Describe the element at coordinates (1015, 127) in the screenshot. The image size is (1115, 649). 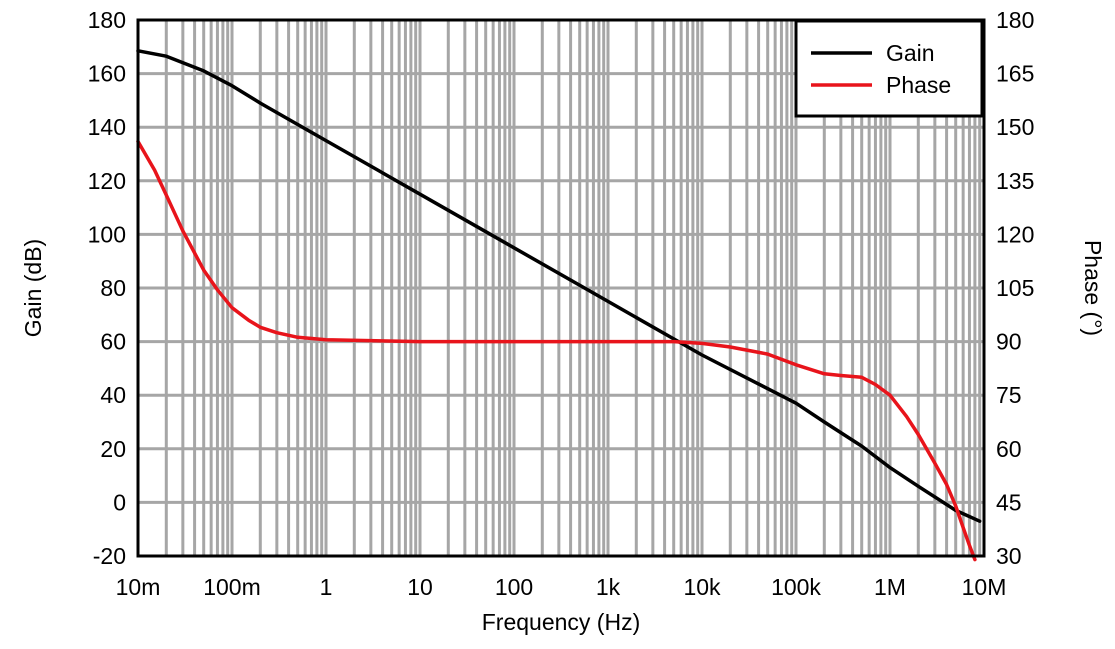
I see `y2-tick-label: 150` at that location.